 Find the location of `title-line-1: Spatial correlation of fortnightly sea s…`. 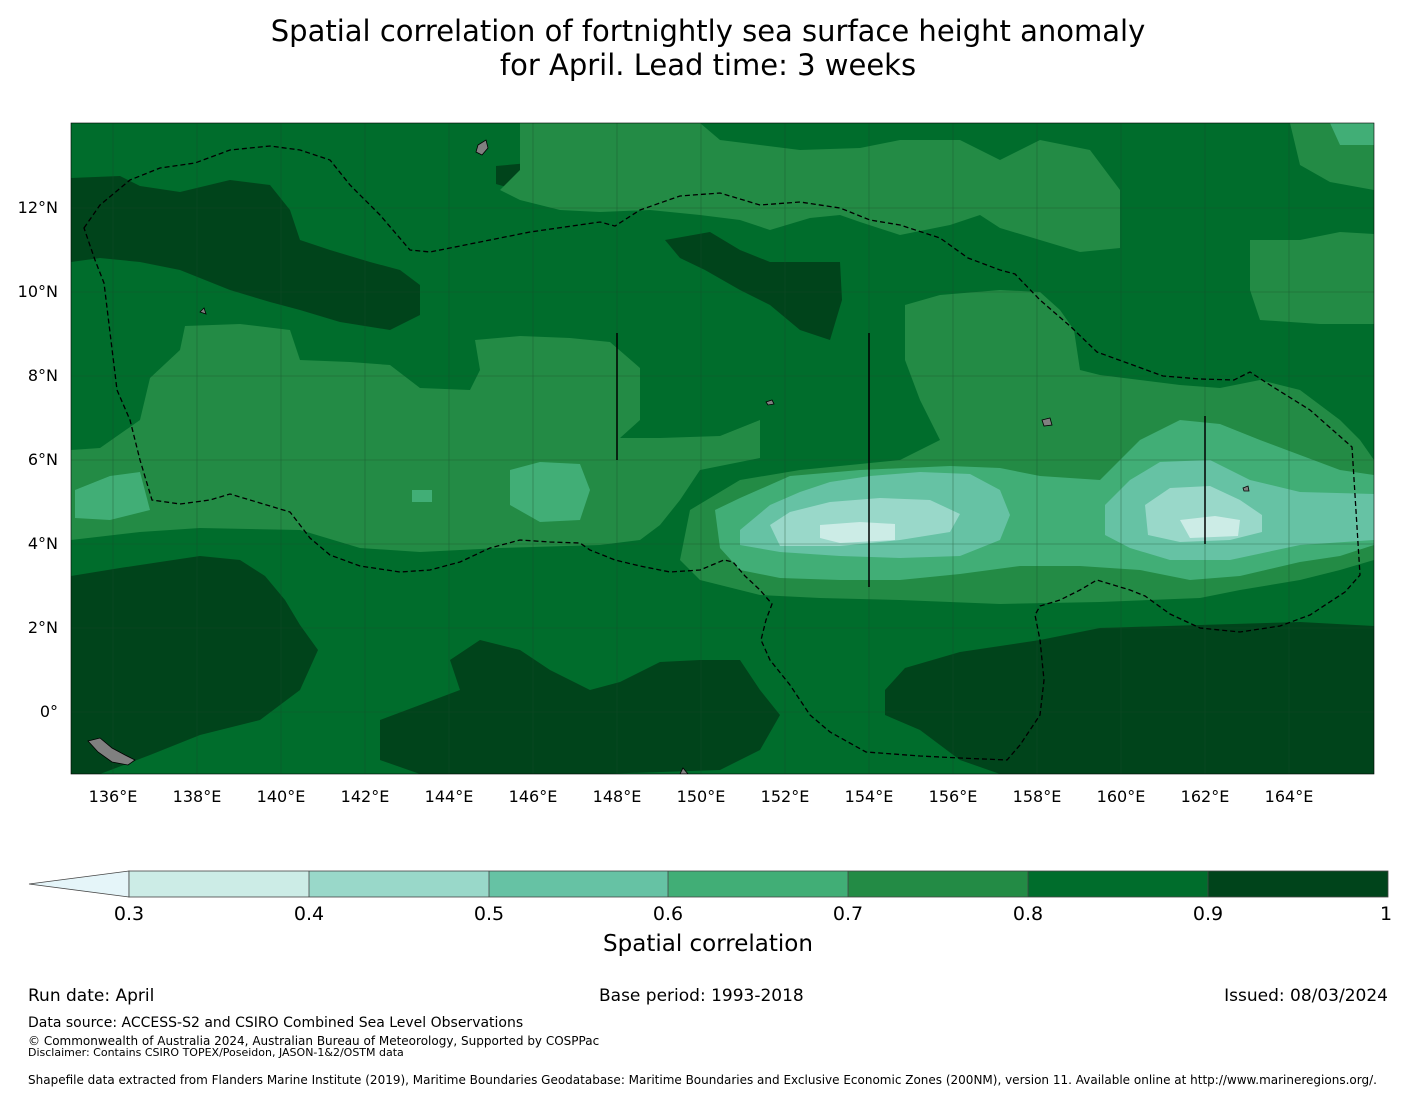

title-line-1: Spatial correlation of fortnightly sea s… is located at coordinates (708, 31).